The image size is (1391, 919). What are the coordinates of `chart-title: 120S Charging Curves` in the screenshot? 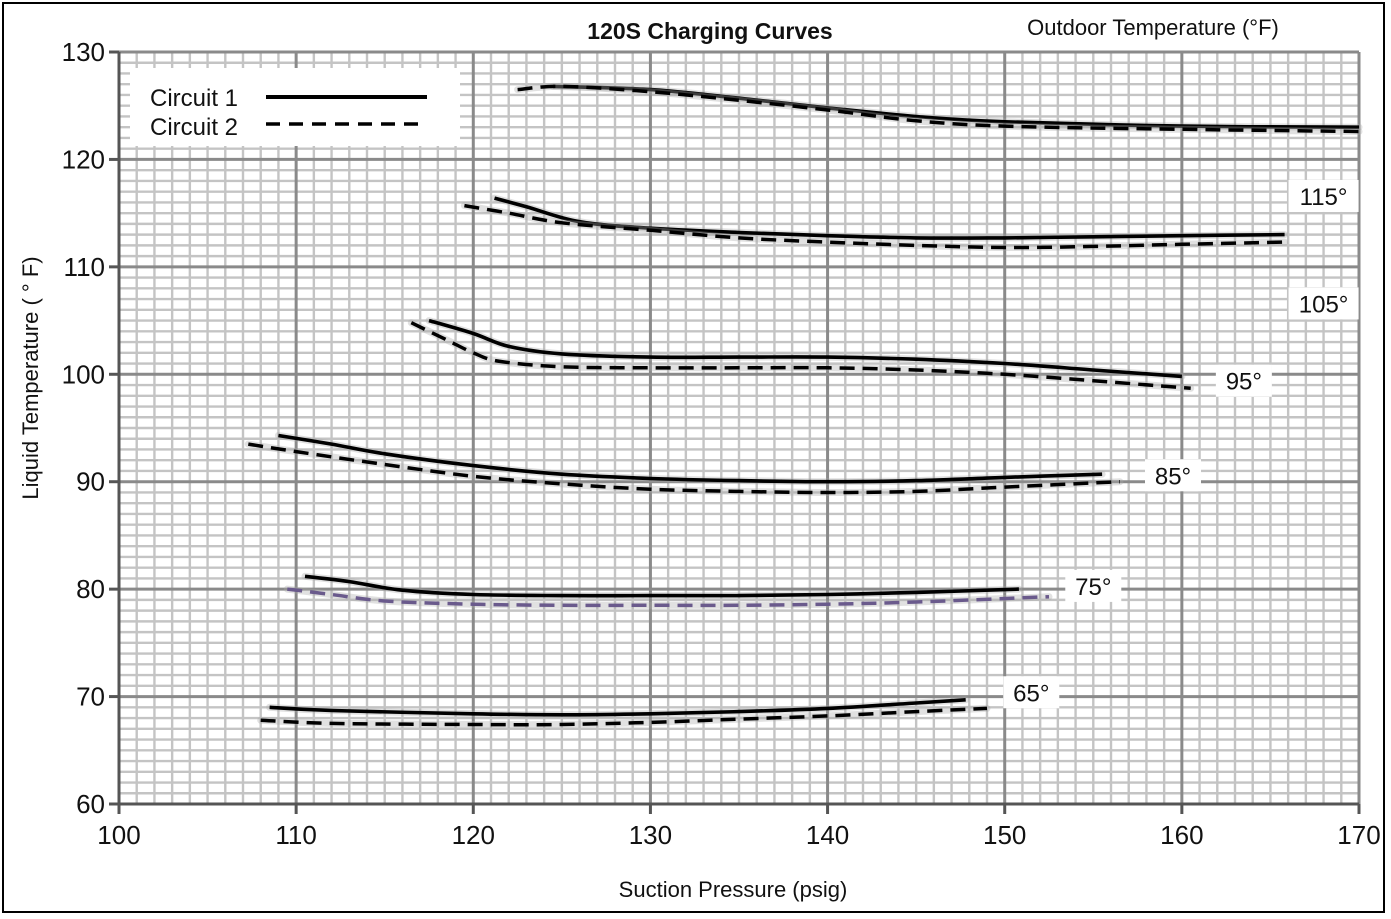 It's located at (709, 31).